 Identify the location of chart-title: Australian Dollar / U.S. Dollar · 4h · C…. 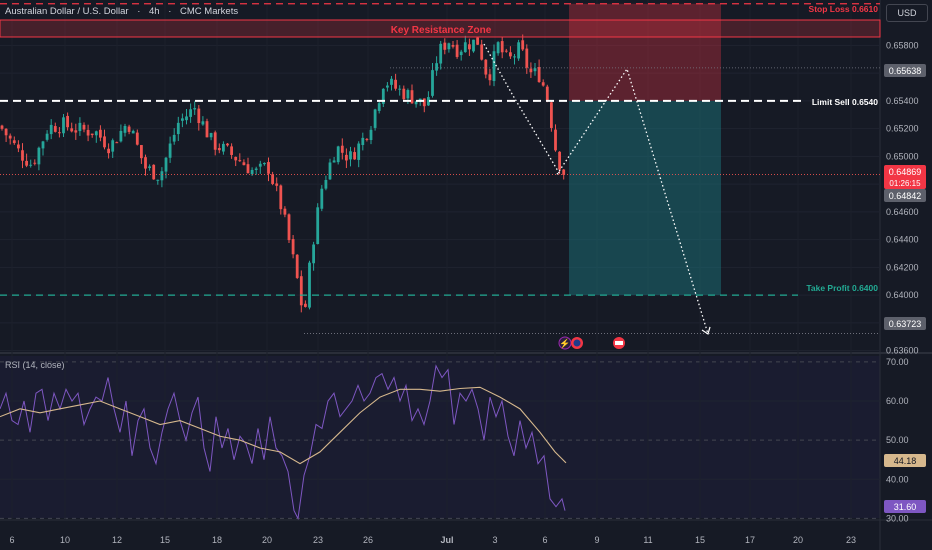
(124, 11).